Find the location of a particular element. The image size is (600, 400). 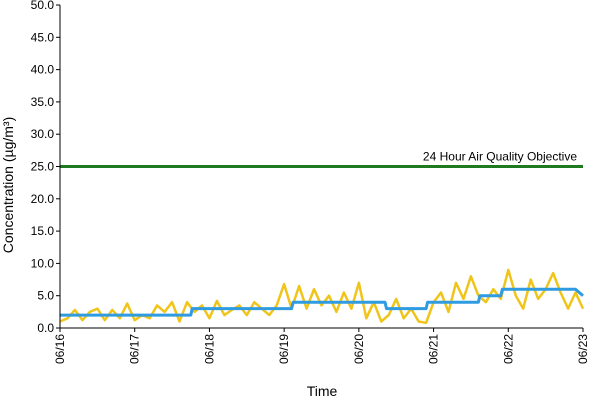

y-tick-label: 25.0 is located at coordinates (43, 167).